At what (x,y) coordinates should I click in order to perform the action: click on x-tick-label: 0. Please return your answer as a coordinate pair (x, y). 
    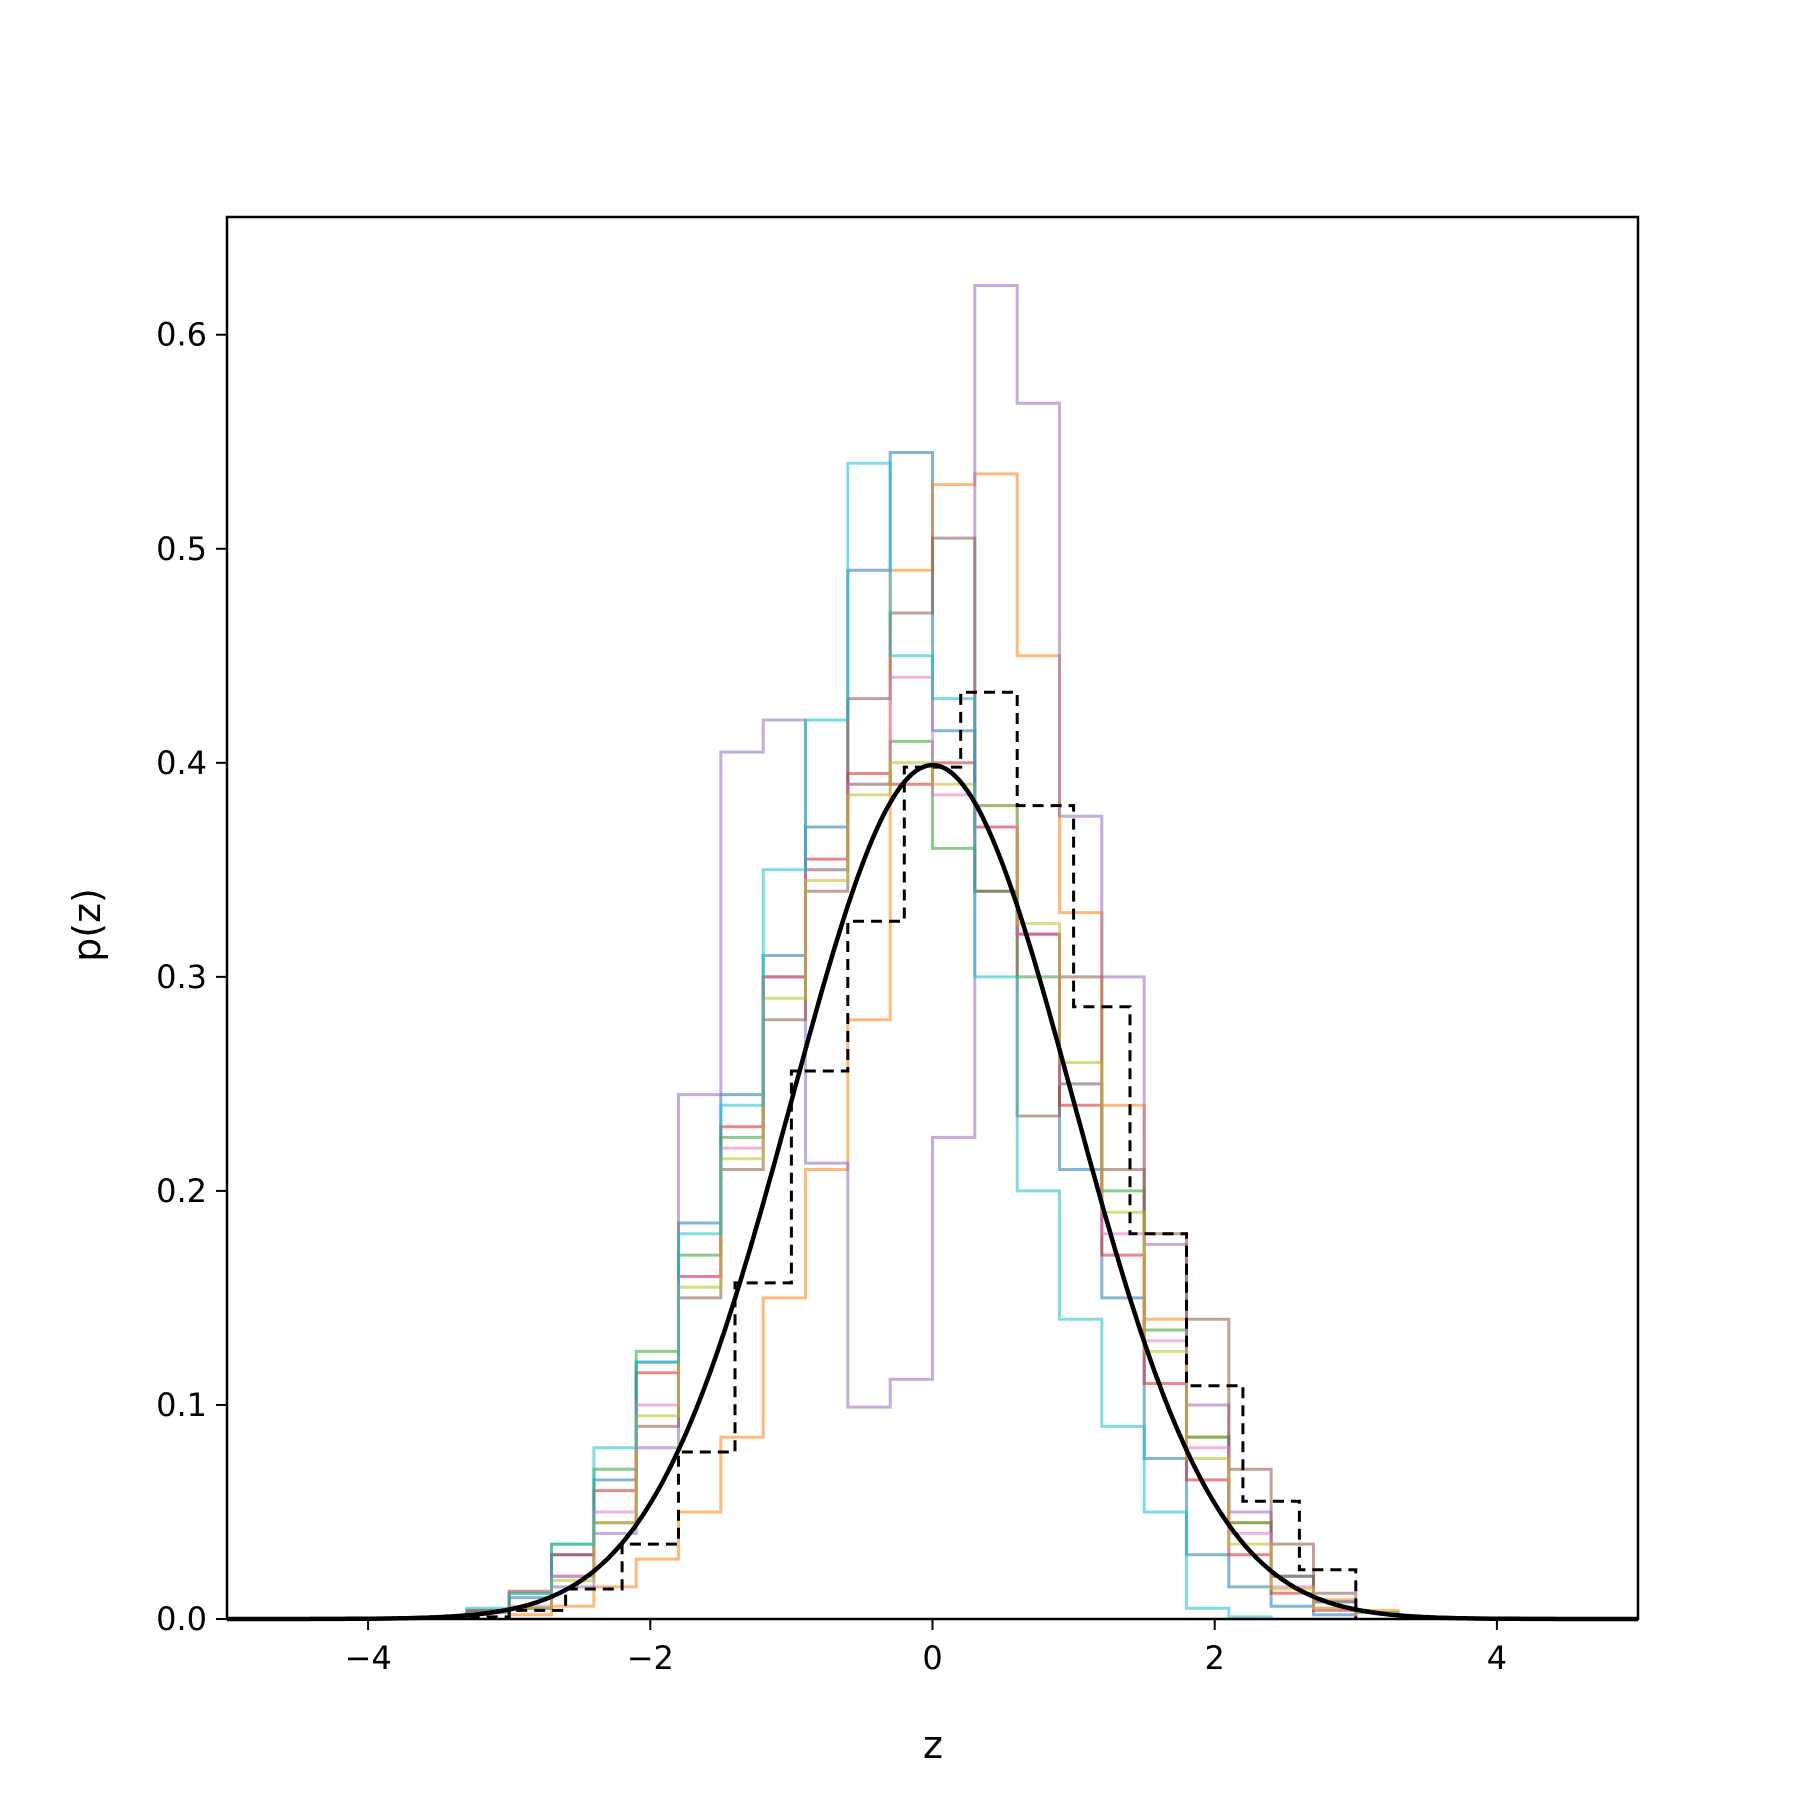
    Looking at the image, I should click on (932, 1658).